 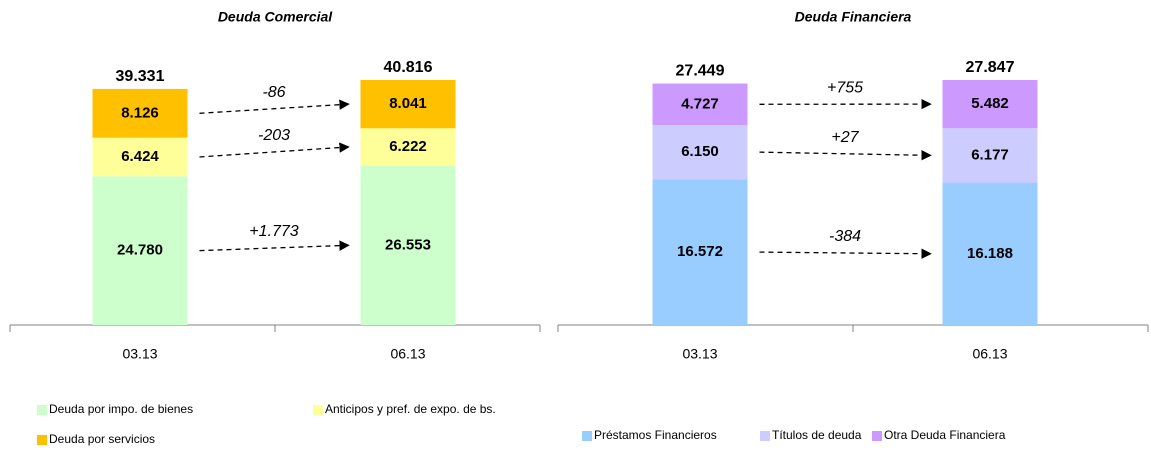 I want to click on total-label: 27.847, so click(x=990, y=67).